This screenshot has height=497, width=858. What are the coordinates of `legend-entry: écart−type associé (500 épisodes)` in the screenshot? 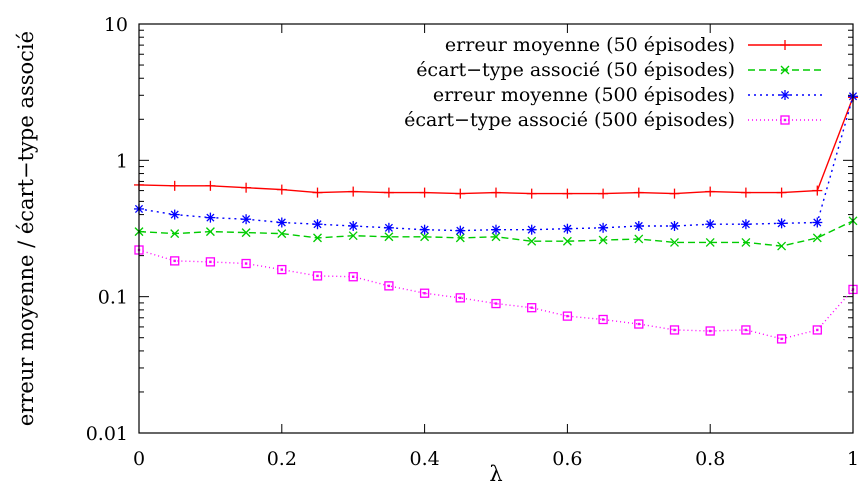 It's located at (613, 120).